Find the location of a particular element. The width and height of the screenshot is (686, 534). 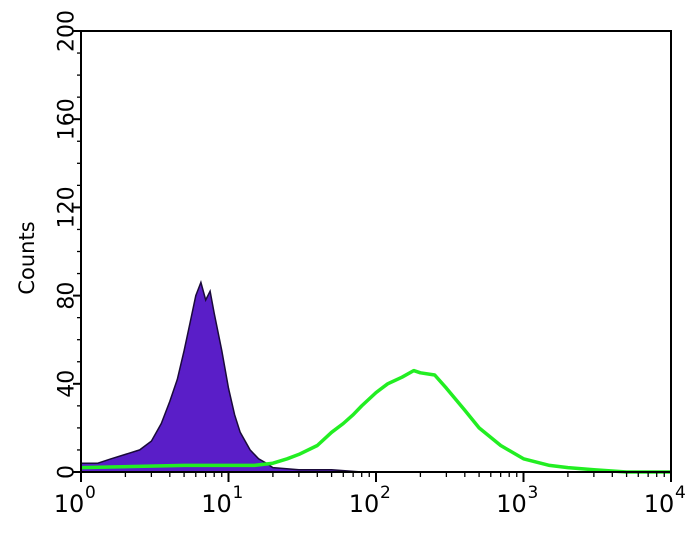

y-tick-label-120: 120 is located at coordinates (67, 207).